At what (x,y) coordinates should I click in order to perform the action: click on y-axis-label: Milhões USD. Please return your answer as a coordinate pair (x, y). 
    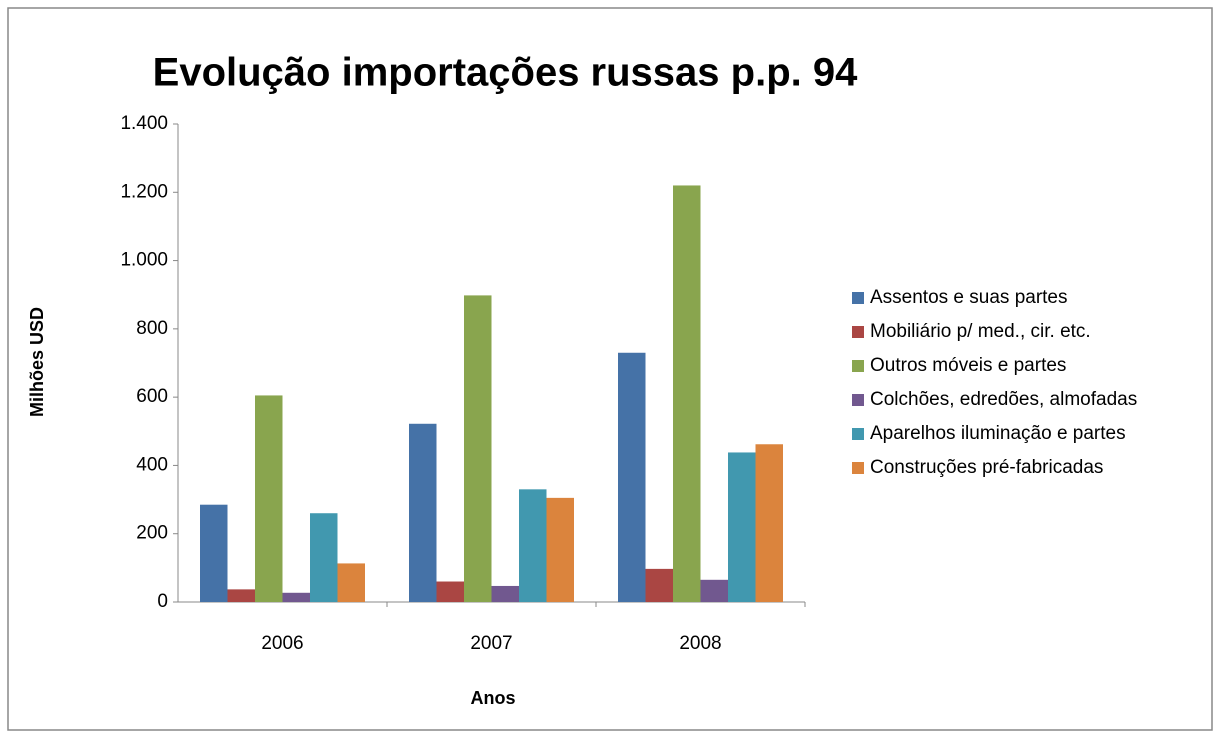
    Looking at the image, I should click on (37, 362).